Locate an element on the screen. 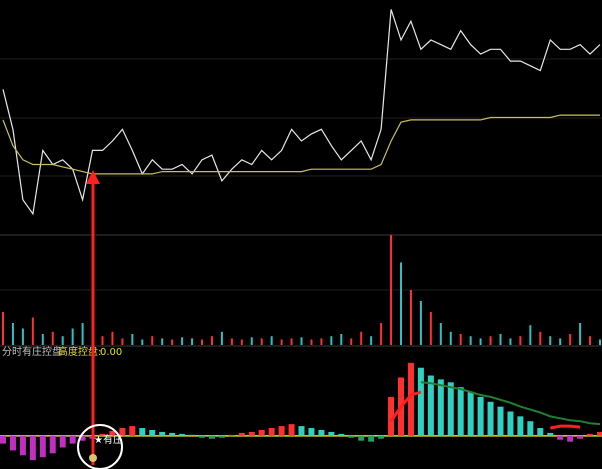 This screenshot has width=602, height=469. readout-value: 0.00 is located at coordinates (111, 352).